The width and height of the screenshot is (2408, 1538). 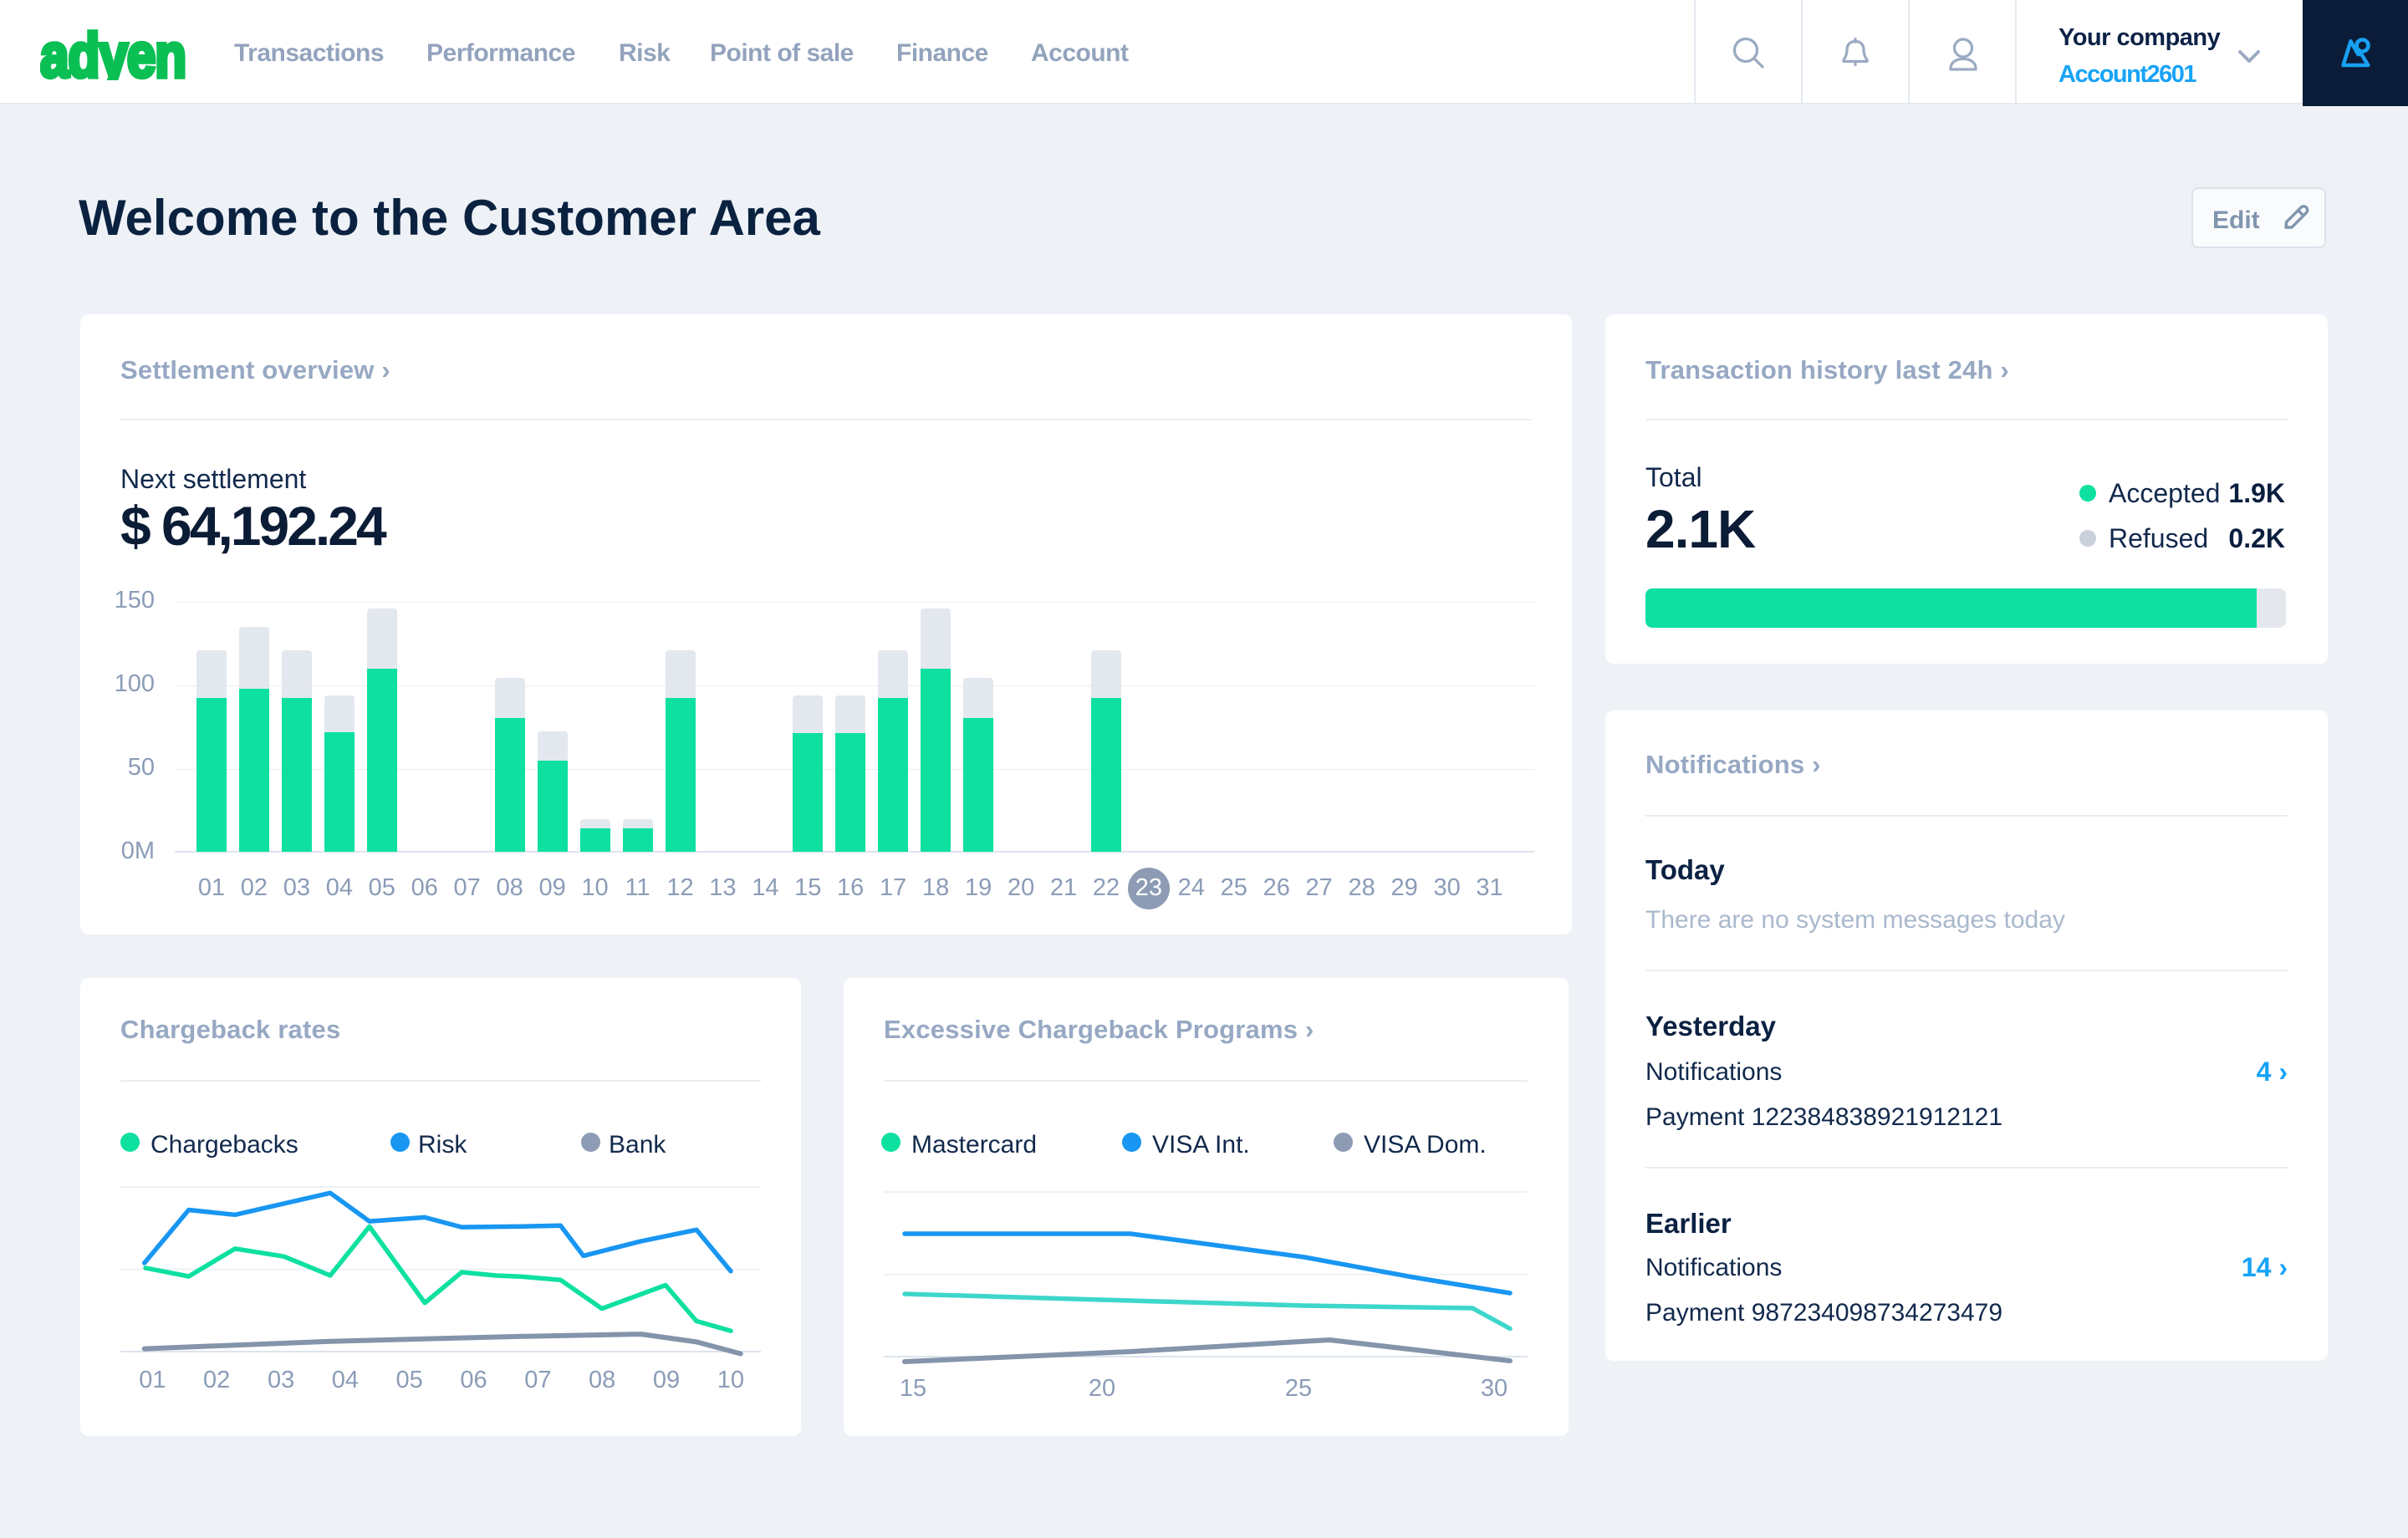 I want to click on svg-text: adyen, so click(x=113, y=51).